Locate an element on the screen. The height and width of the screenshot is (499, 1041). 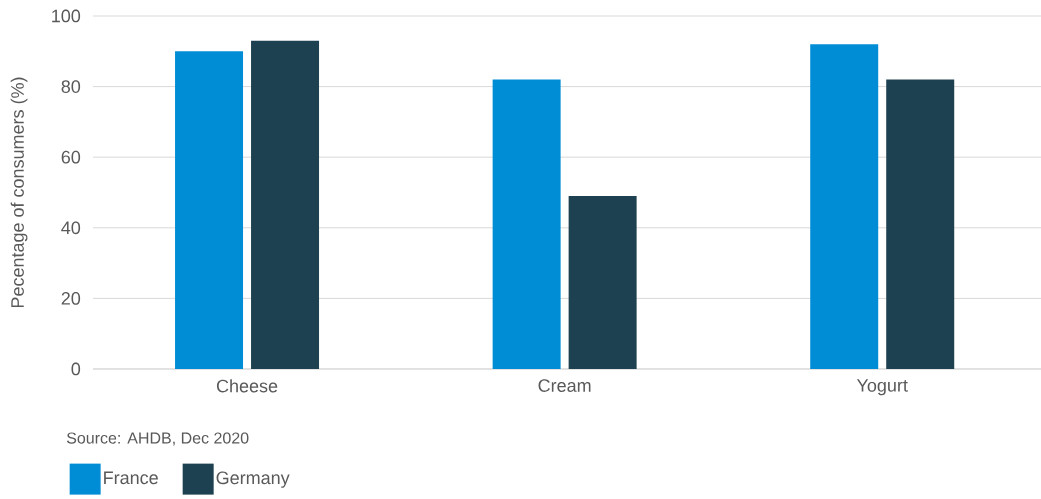
y-tick-label: 60 is located at coordinates (71, 157).